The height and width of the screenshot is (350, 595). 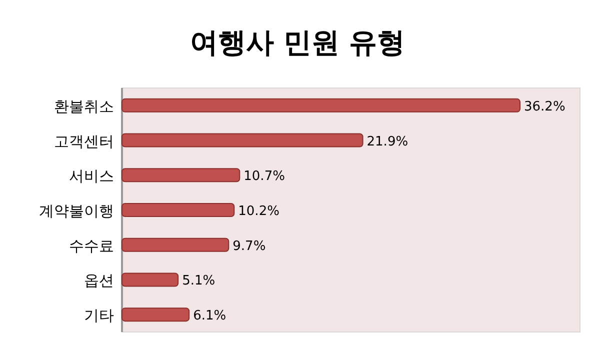 I want to click on y-tick-label: 서비스, so click(x=91, y=176).